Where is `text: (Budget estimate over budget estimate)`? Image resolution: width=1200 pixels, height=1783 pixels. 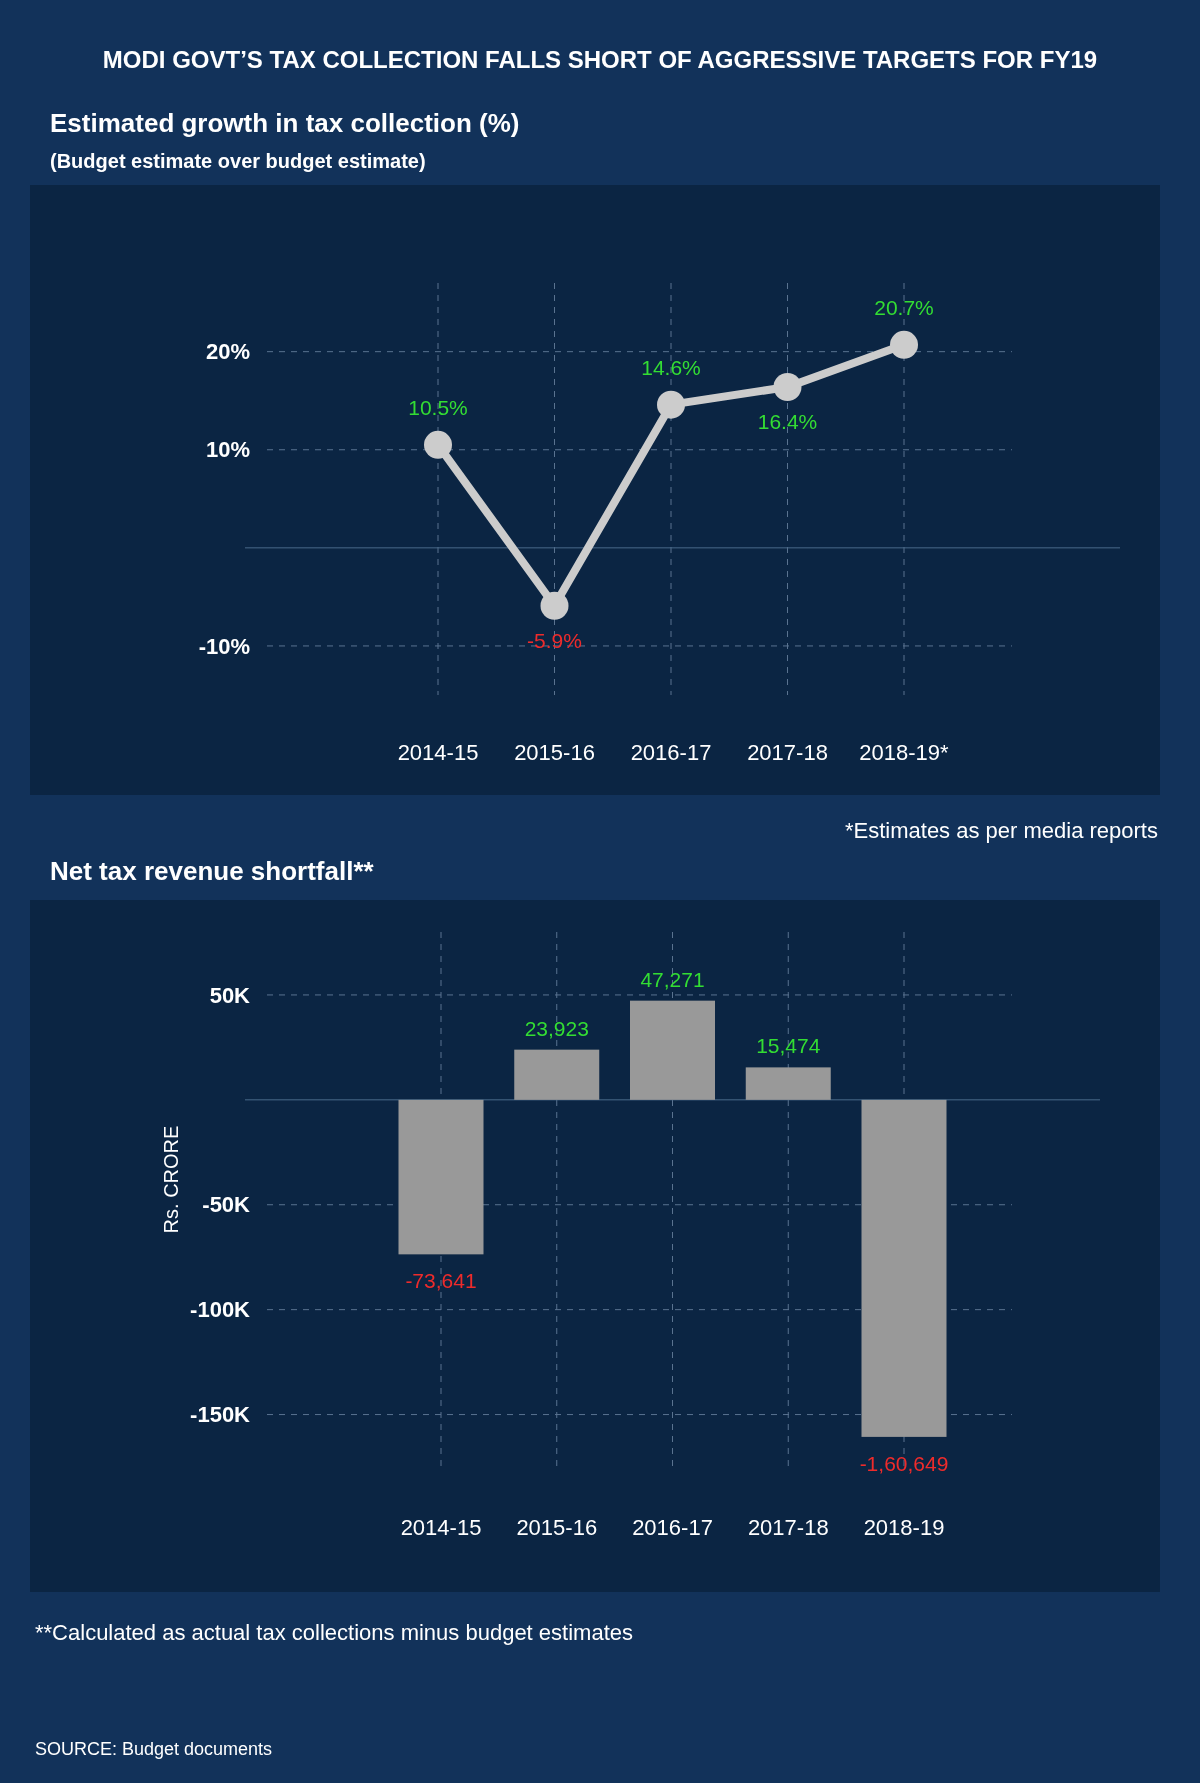
text: (Budget estimate over budget estimate) is located at coordinates (238, 161).